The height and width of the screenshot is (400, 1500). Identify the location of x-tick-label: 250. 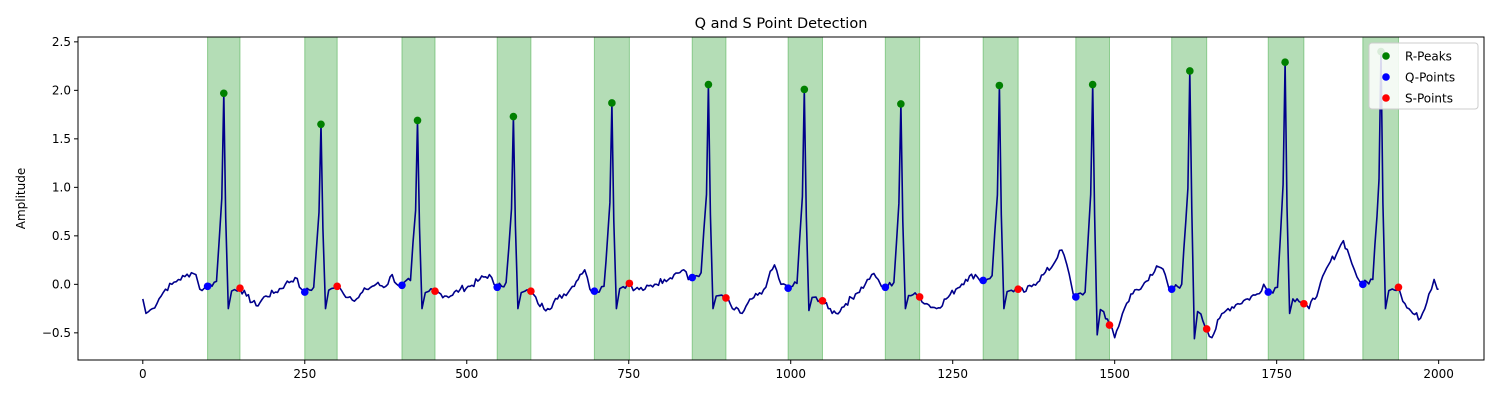
(304, 374).